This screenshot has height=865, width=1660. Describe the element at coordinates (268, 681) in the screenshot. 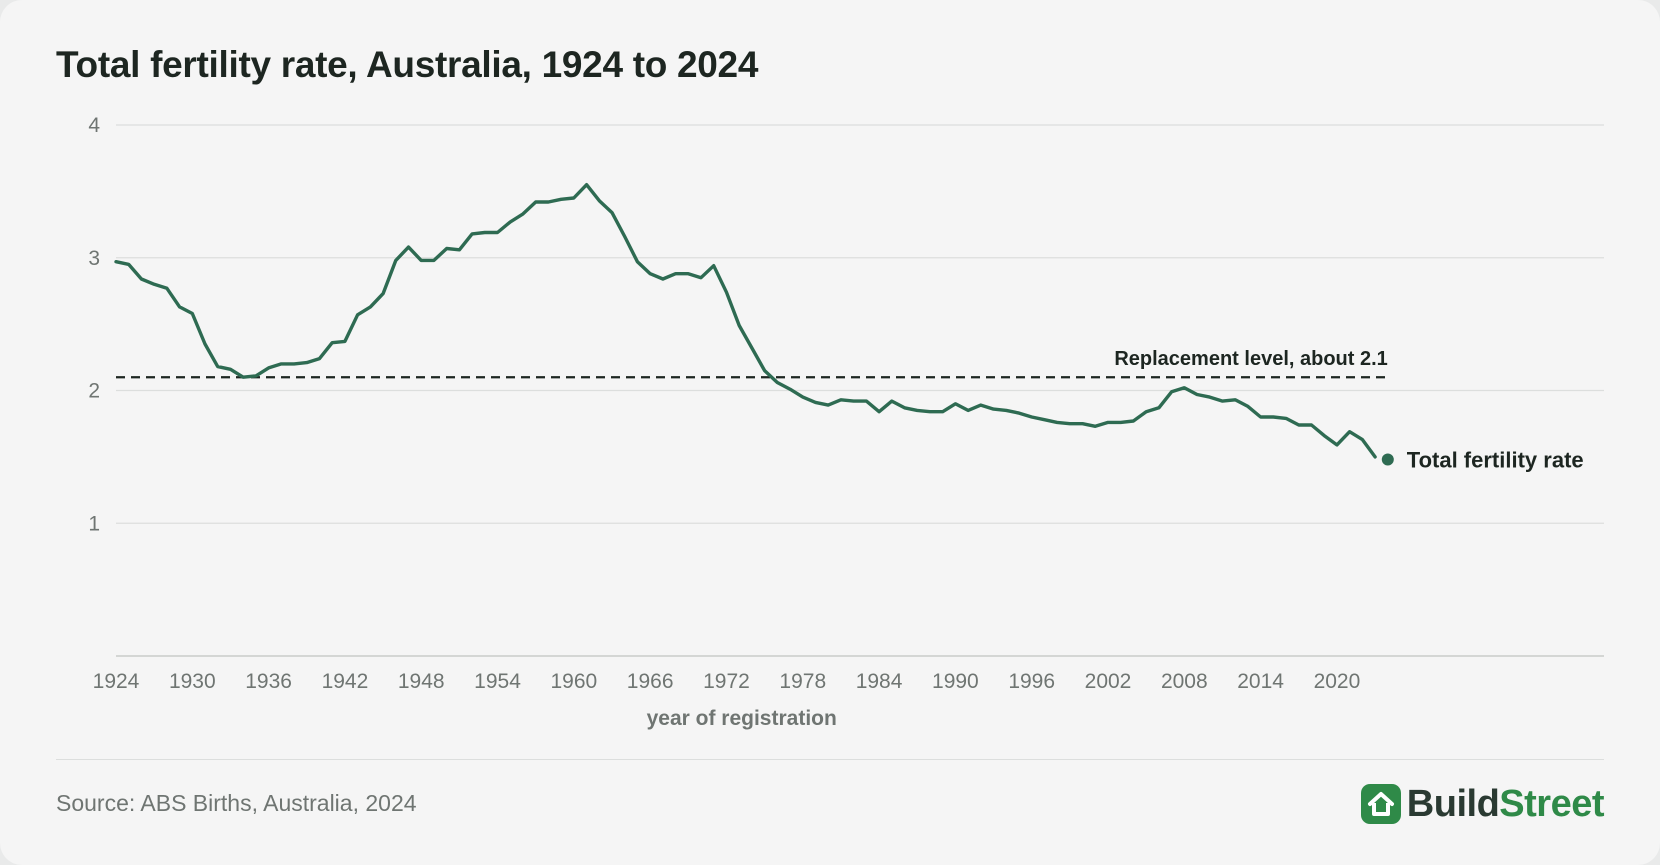

I see `x-tick-label: 1936` at that location.